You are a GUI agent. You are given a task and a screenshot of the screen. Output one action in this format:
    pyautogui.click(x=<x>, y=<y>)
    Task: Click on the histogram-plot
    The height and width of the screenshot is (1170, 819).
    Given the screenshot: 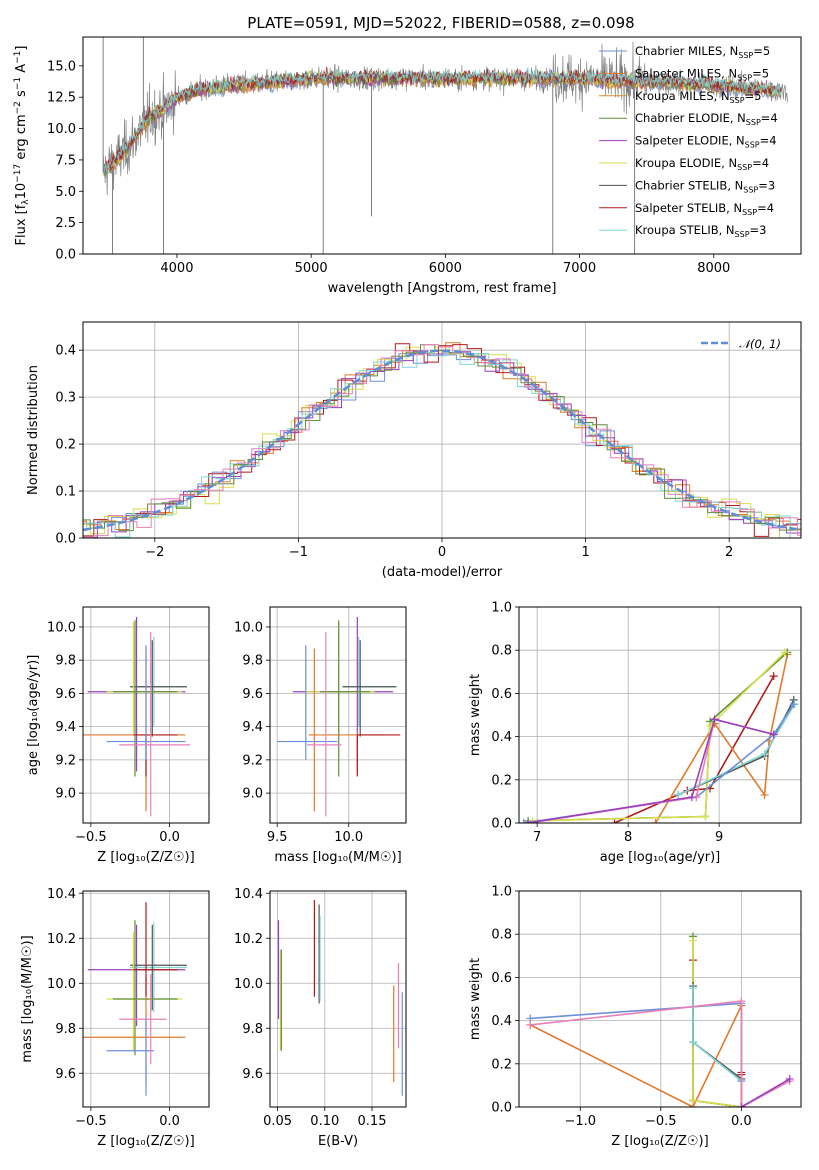 What is the action you would take?
    pyautogui.click(x=442, y=440)
    